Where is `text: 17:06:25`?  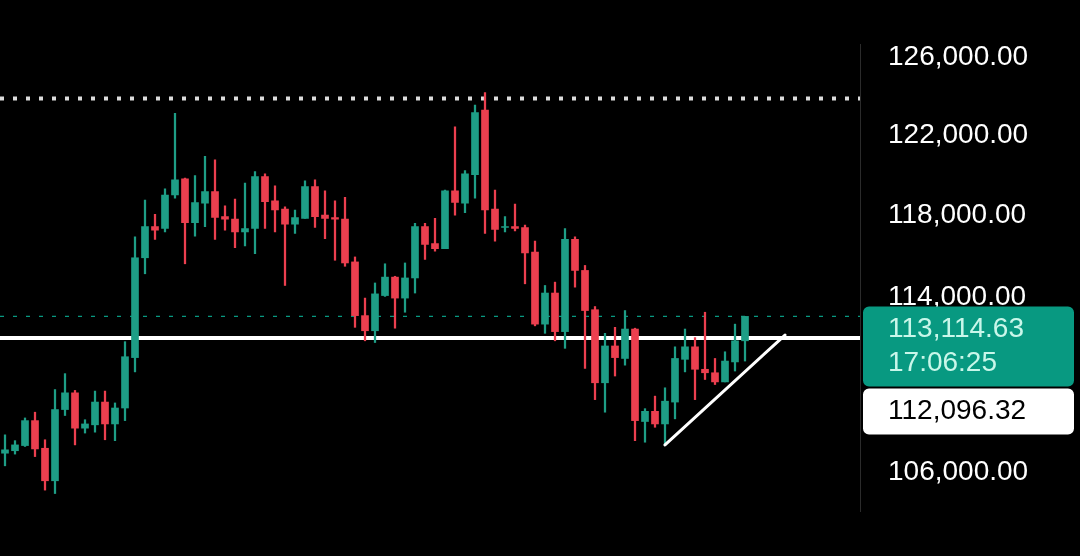
text: 17:06:25 is located at coordinates (942, 362).